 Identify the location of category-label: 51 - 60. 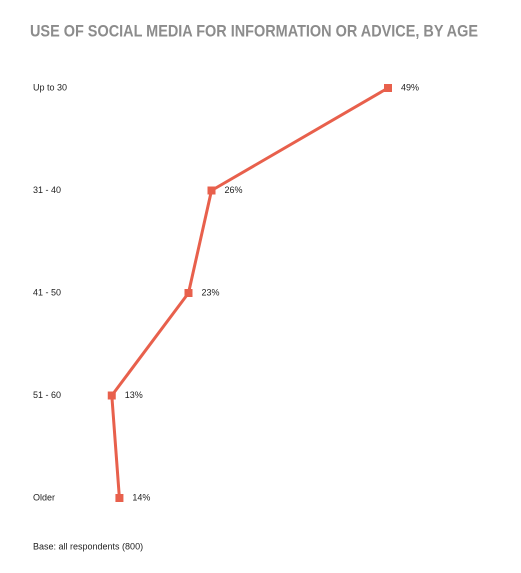
(47, 395).